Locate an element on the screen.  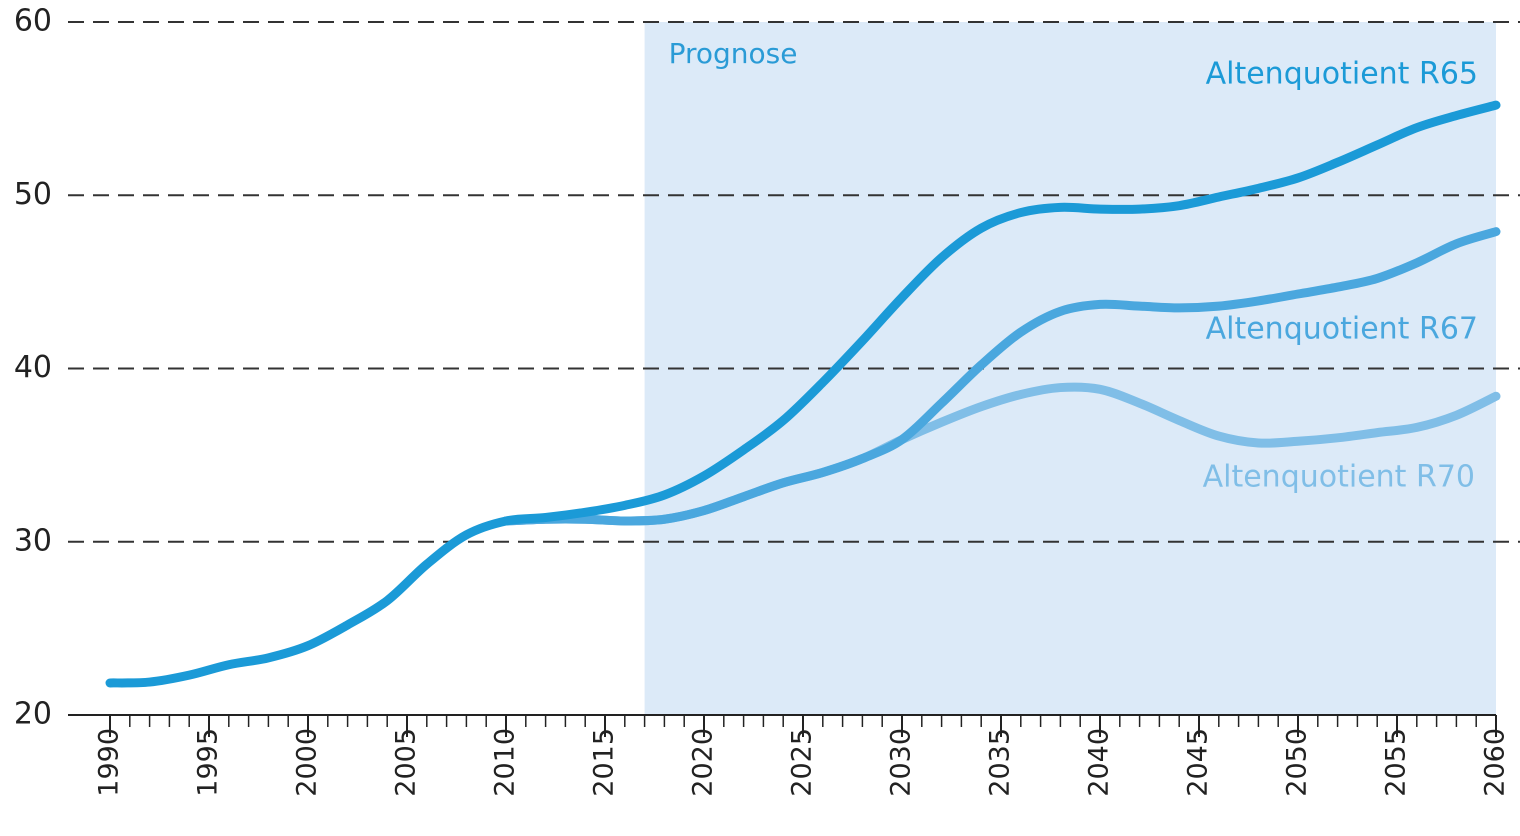
x-tick-label: 2045 is located at coordinates (1198, 762).